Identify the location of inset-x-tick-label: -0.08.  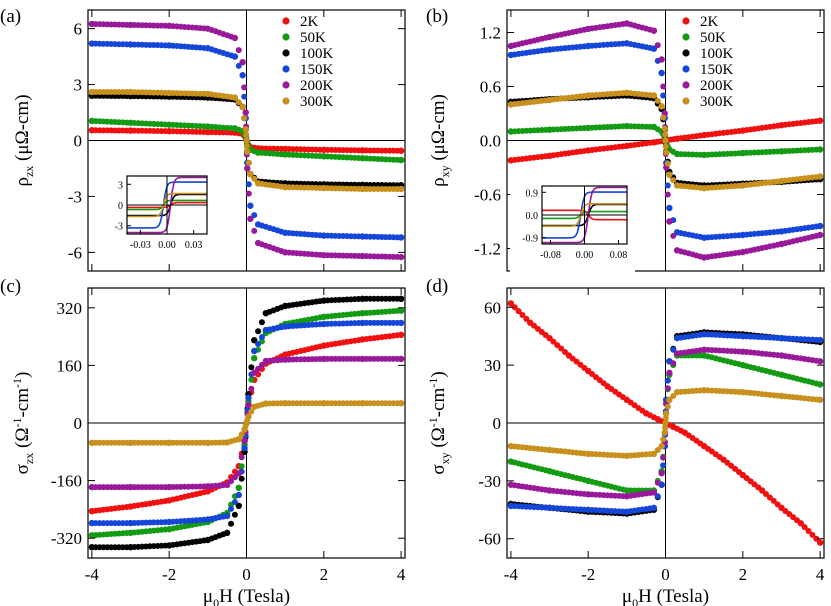
(550, 255).